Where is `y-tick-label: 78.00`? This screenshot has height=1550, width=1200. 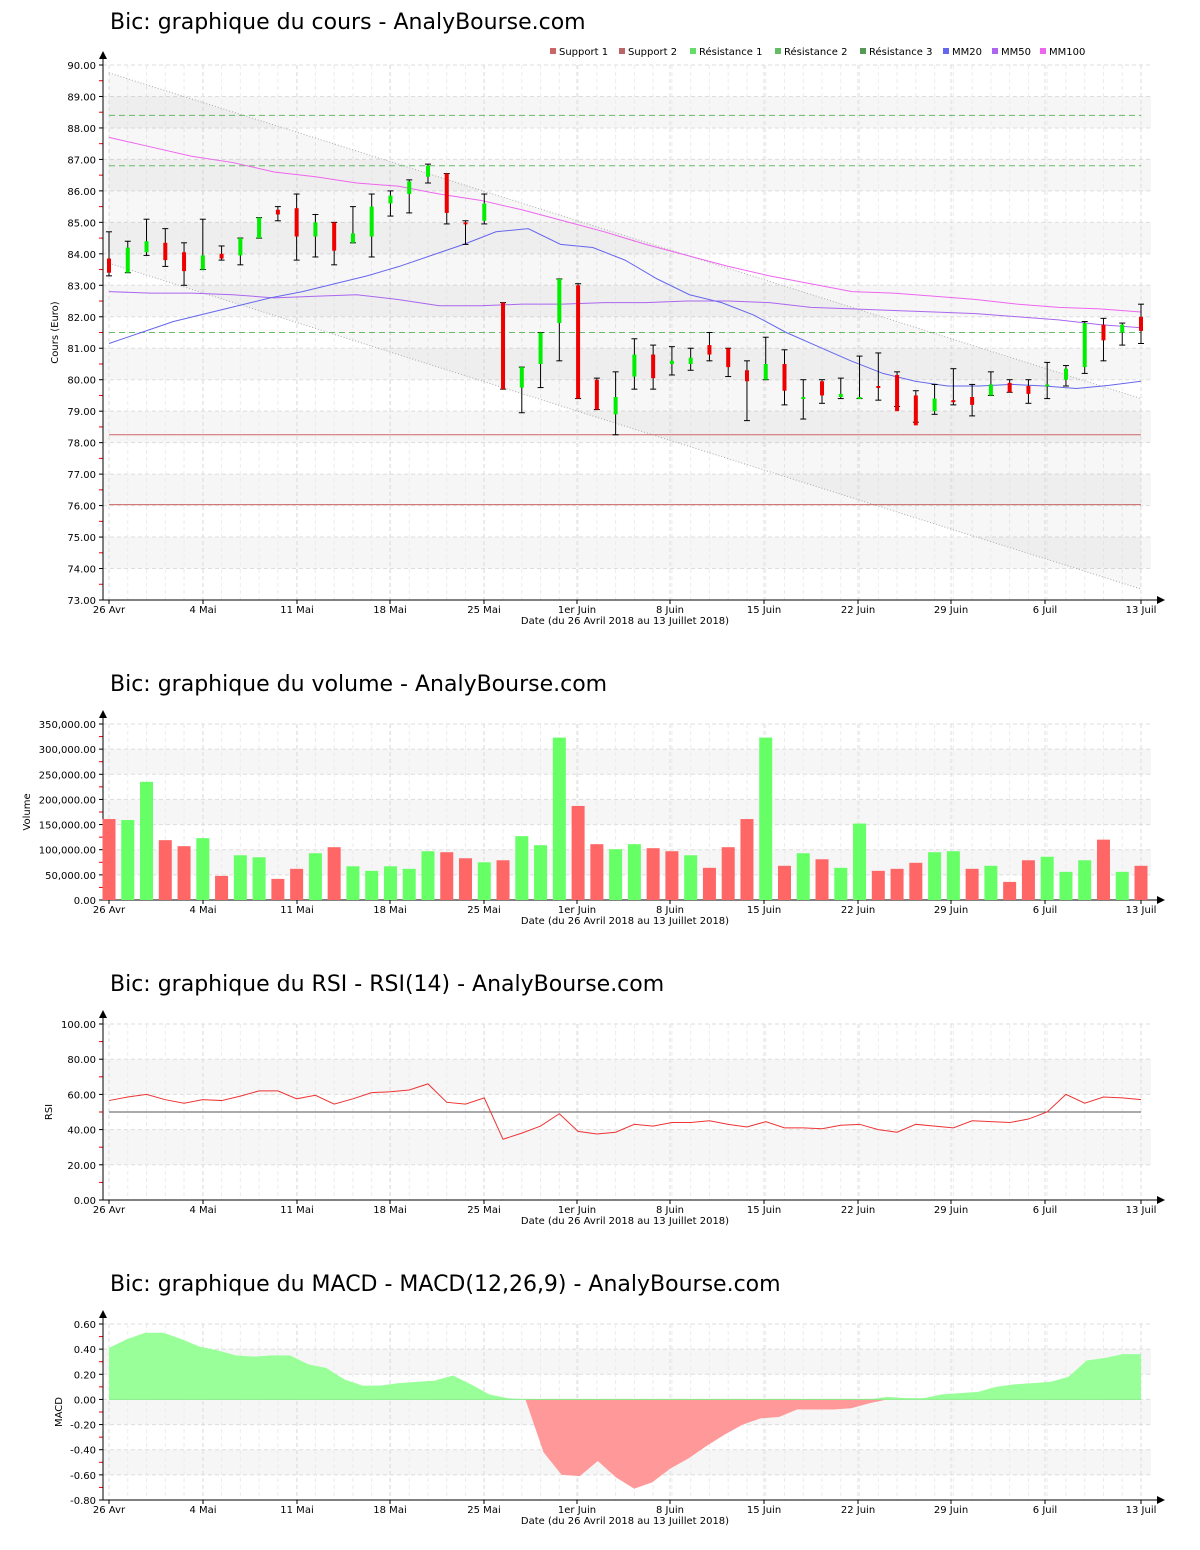
y-tick-label: 78.00 is located at coordinates (81, 444).